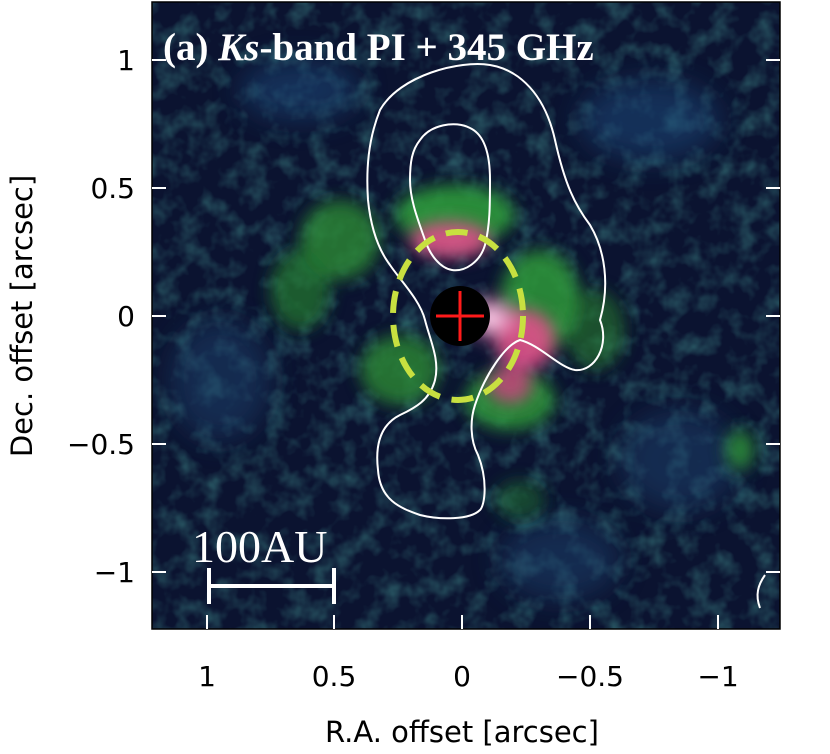 This screenshot has height=754, width=830. I want to click on y-tick-label: −0.5, so click(101, 444).